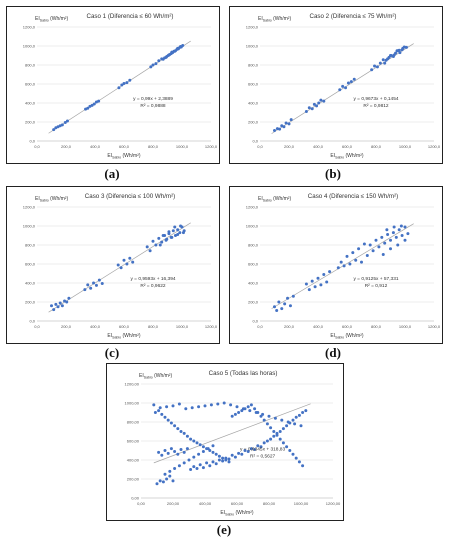 This screenshot has width=450, height=542. Describe the element at coordinates (153, 106) in the screenshot. I see `r-squared-label: R² = 0,9888` at that location.